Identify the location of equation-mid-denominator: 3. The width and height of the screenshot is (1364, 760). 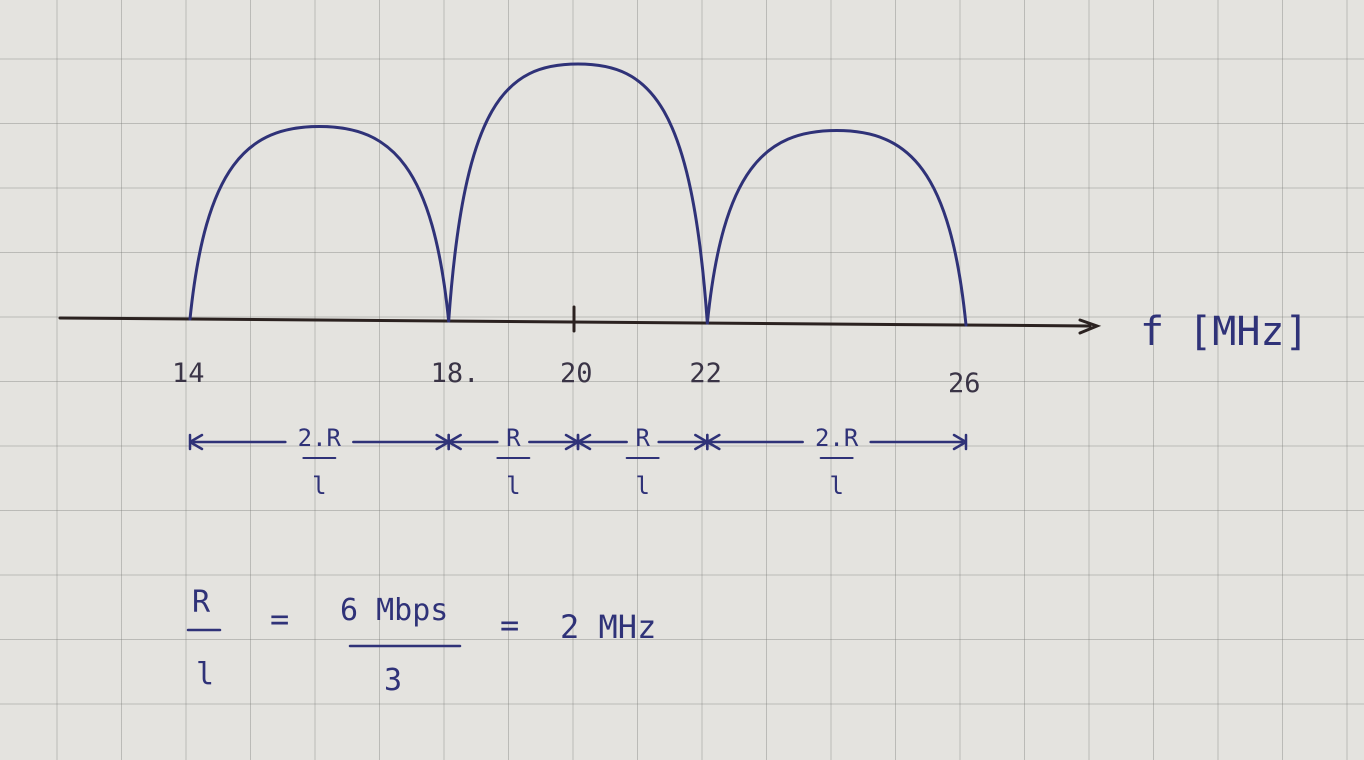
(393, 680).